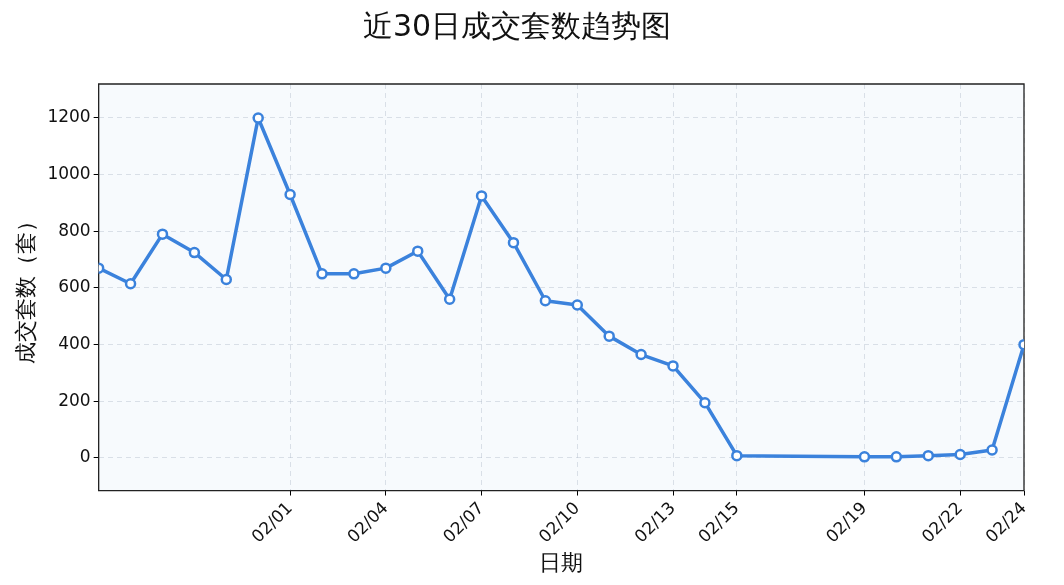 Image resolution: width=1064 pixels, height=585 pixels. I want to click on y-tick-label: 1200, so click(69, 116).